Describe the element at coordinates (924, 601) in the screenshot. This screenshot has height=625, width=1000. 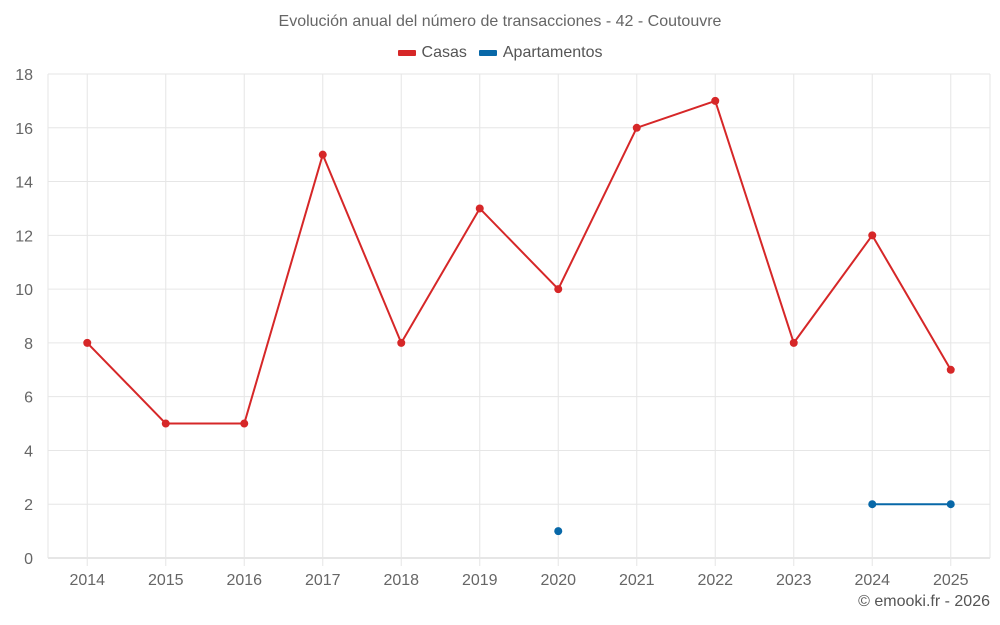
I see `credit-text: © emooki.fr - 2026` at that location.